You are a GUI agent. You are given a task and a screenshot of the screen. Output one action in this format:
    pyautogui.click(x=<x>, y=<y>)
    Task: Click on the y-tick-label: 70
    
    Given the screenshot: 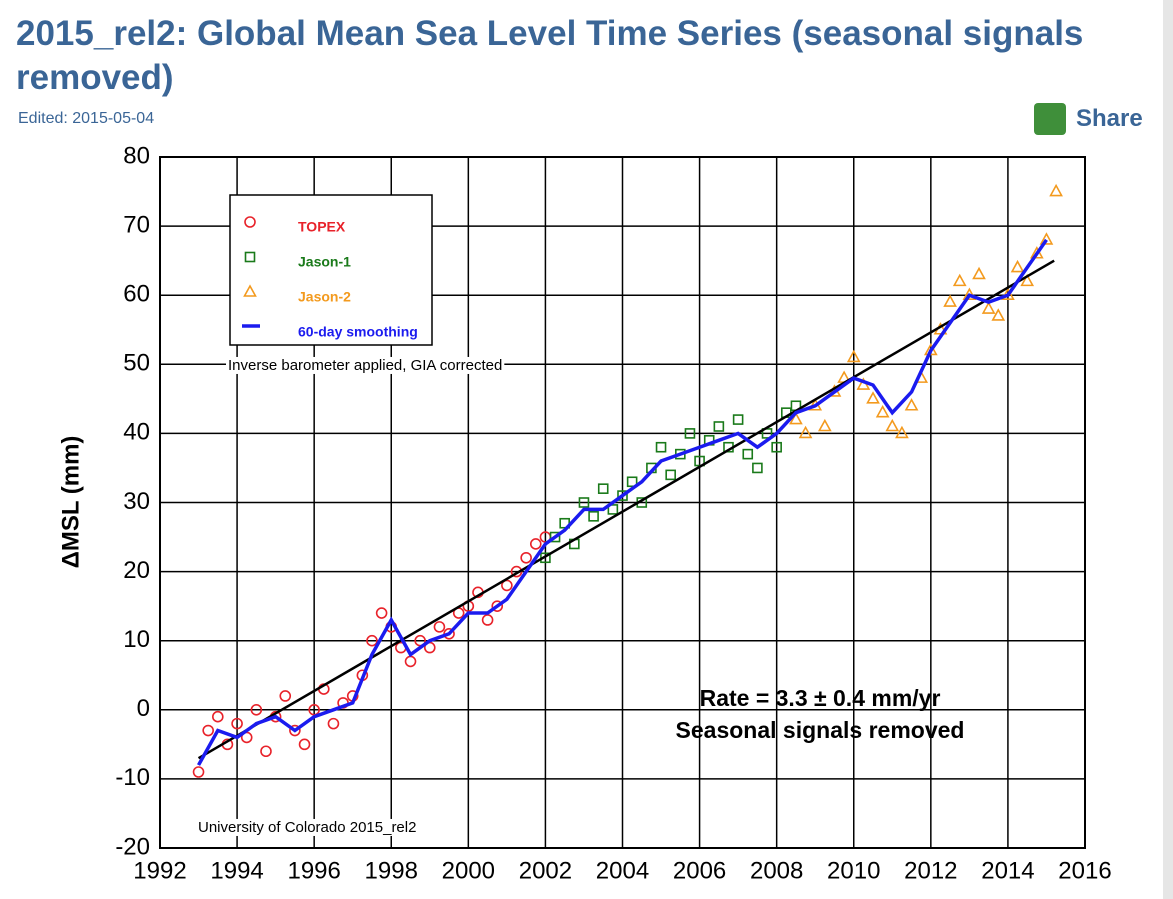 What is the action you would take?
    pyautogui.click(x=136, y=224)
    